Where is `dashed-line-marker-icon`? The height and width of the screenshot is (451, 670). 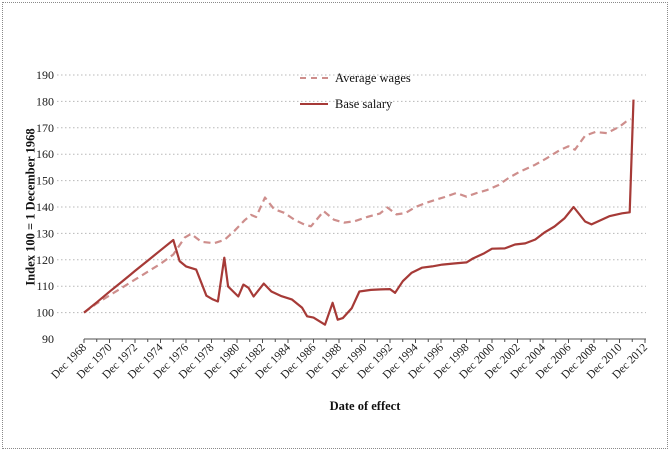 dashed-line-marker-icon is located at coordinates (314, 78).